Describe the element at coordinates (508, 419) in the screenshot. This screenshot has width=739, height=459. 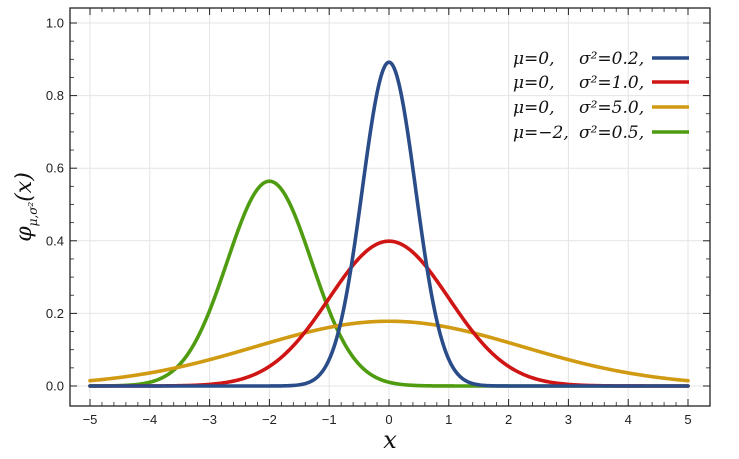
I see `x-tick-label: 2` at that location.